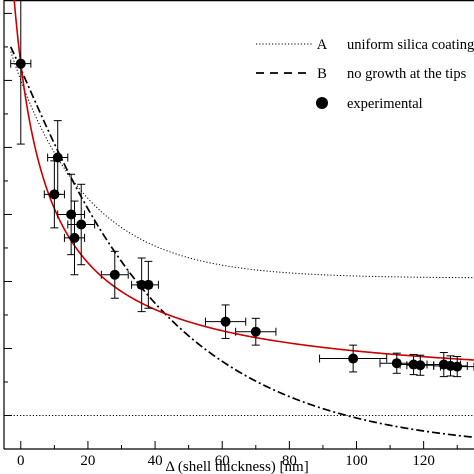 This screenshot has height=474, width=474. What do you see at coordinates (322, 45) in the screenshot?
I see `legend-key: A` at bounding box center [322, 45].